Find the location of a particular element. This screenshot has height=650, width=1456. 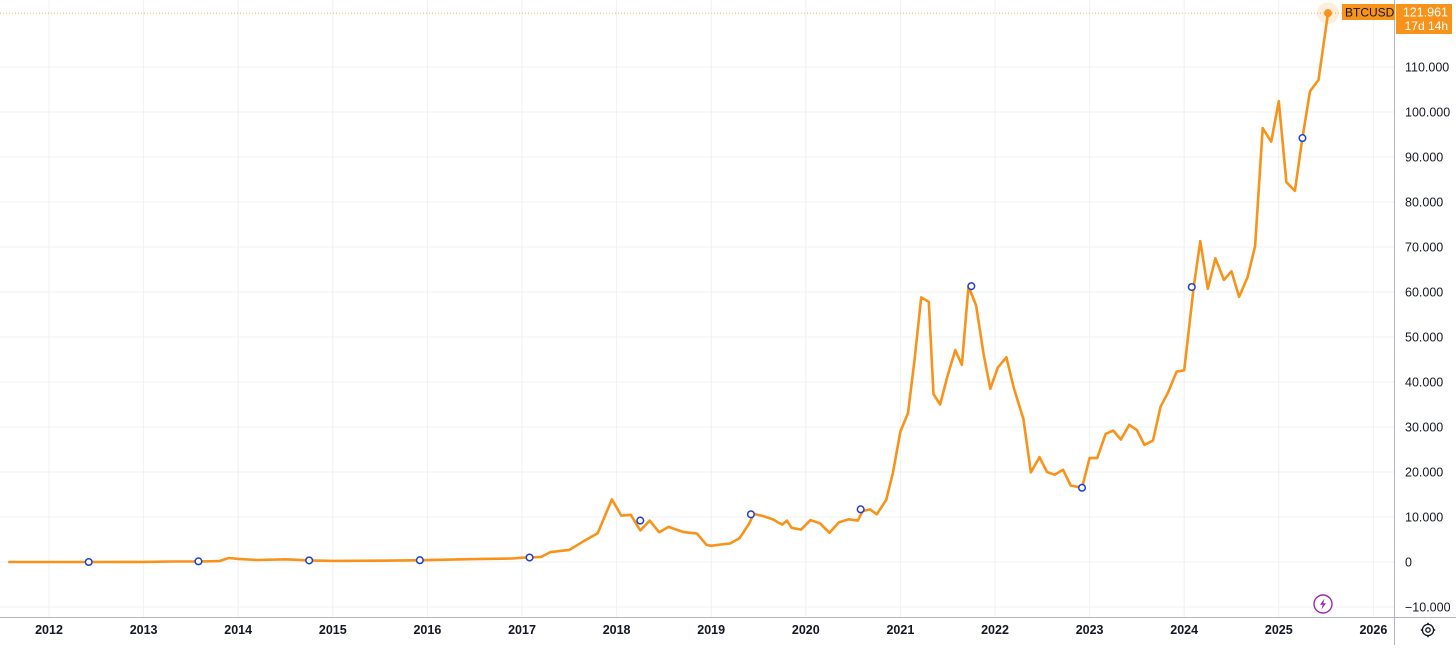

y-tick-label: 50.000 is located at coordinates (1424, 338).